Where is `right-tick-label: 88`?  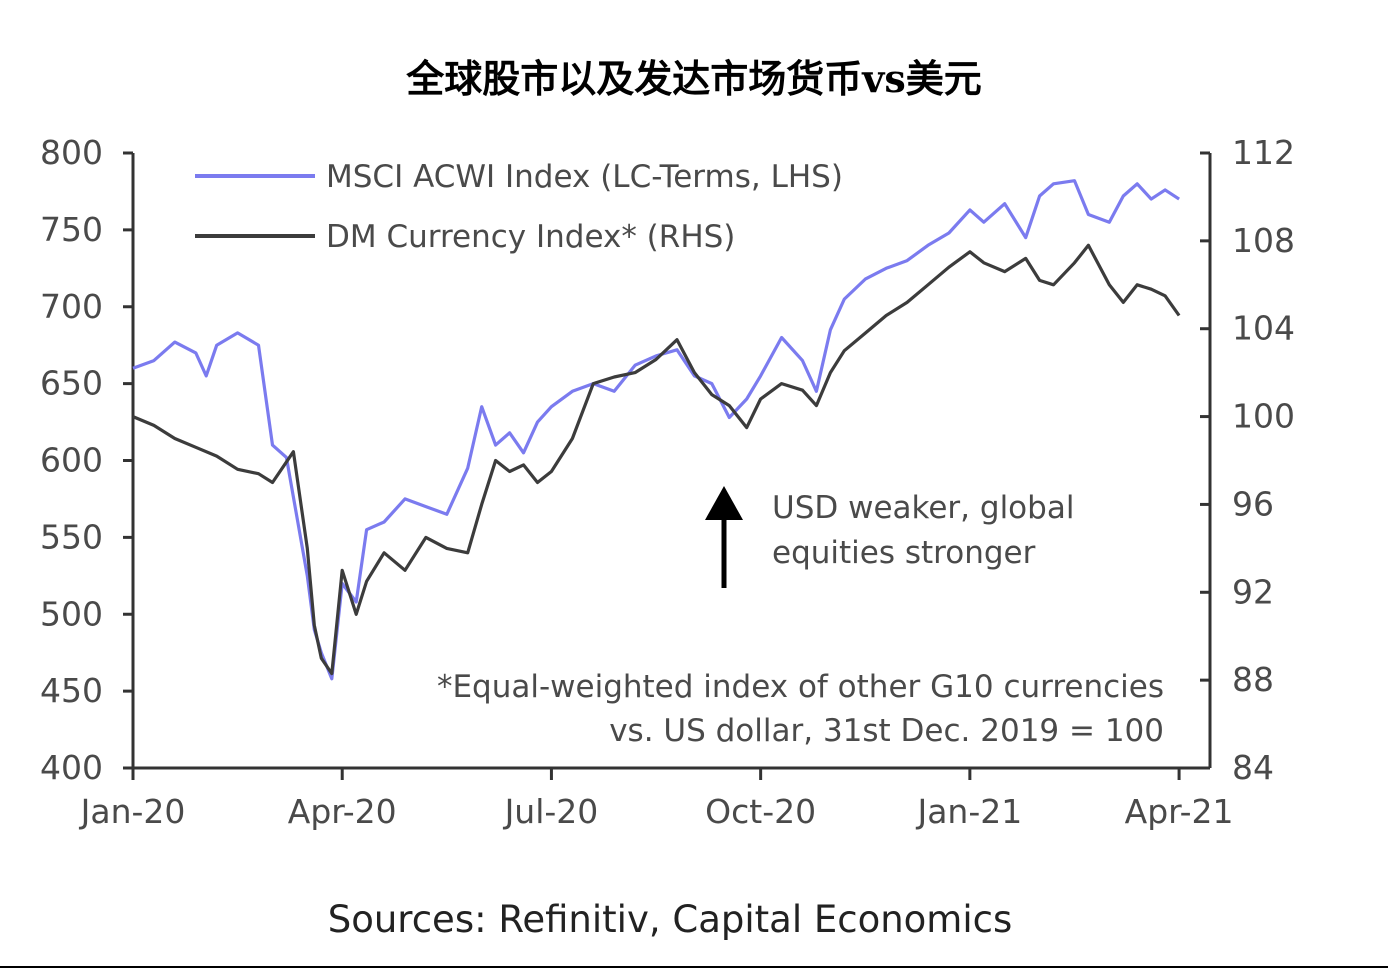
right-tick-label: 88 is located at coordinates (1253, 679).